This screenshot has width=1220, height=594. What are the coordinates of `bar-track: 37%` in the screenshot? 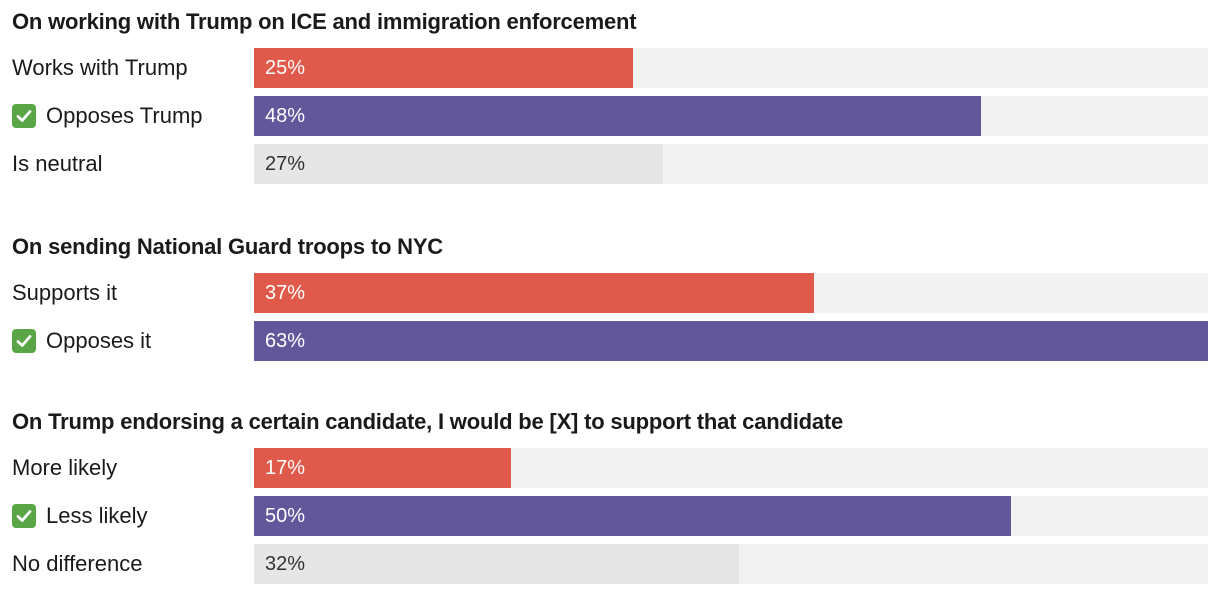 It's located at (731, 293).